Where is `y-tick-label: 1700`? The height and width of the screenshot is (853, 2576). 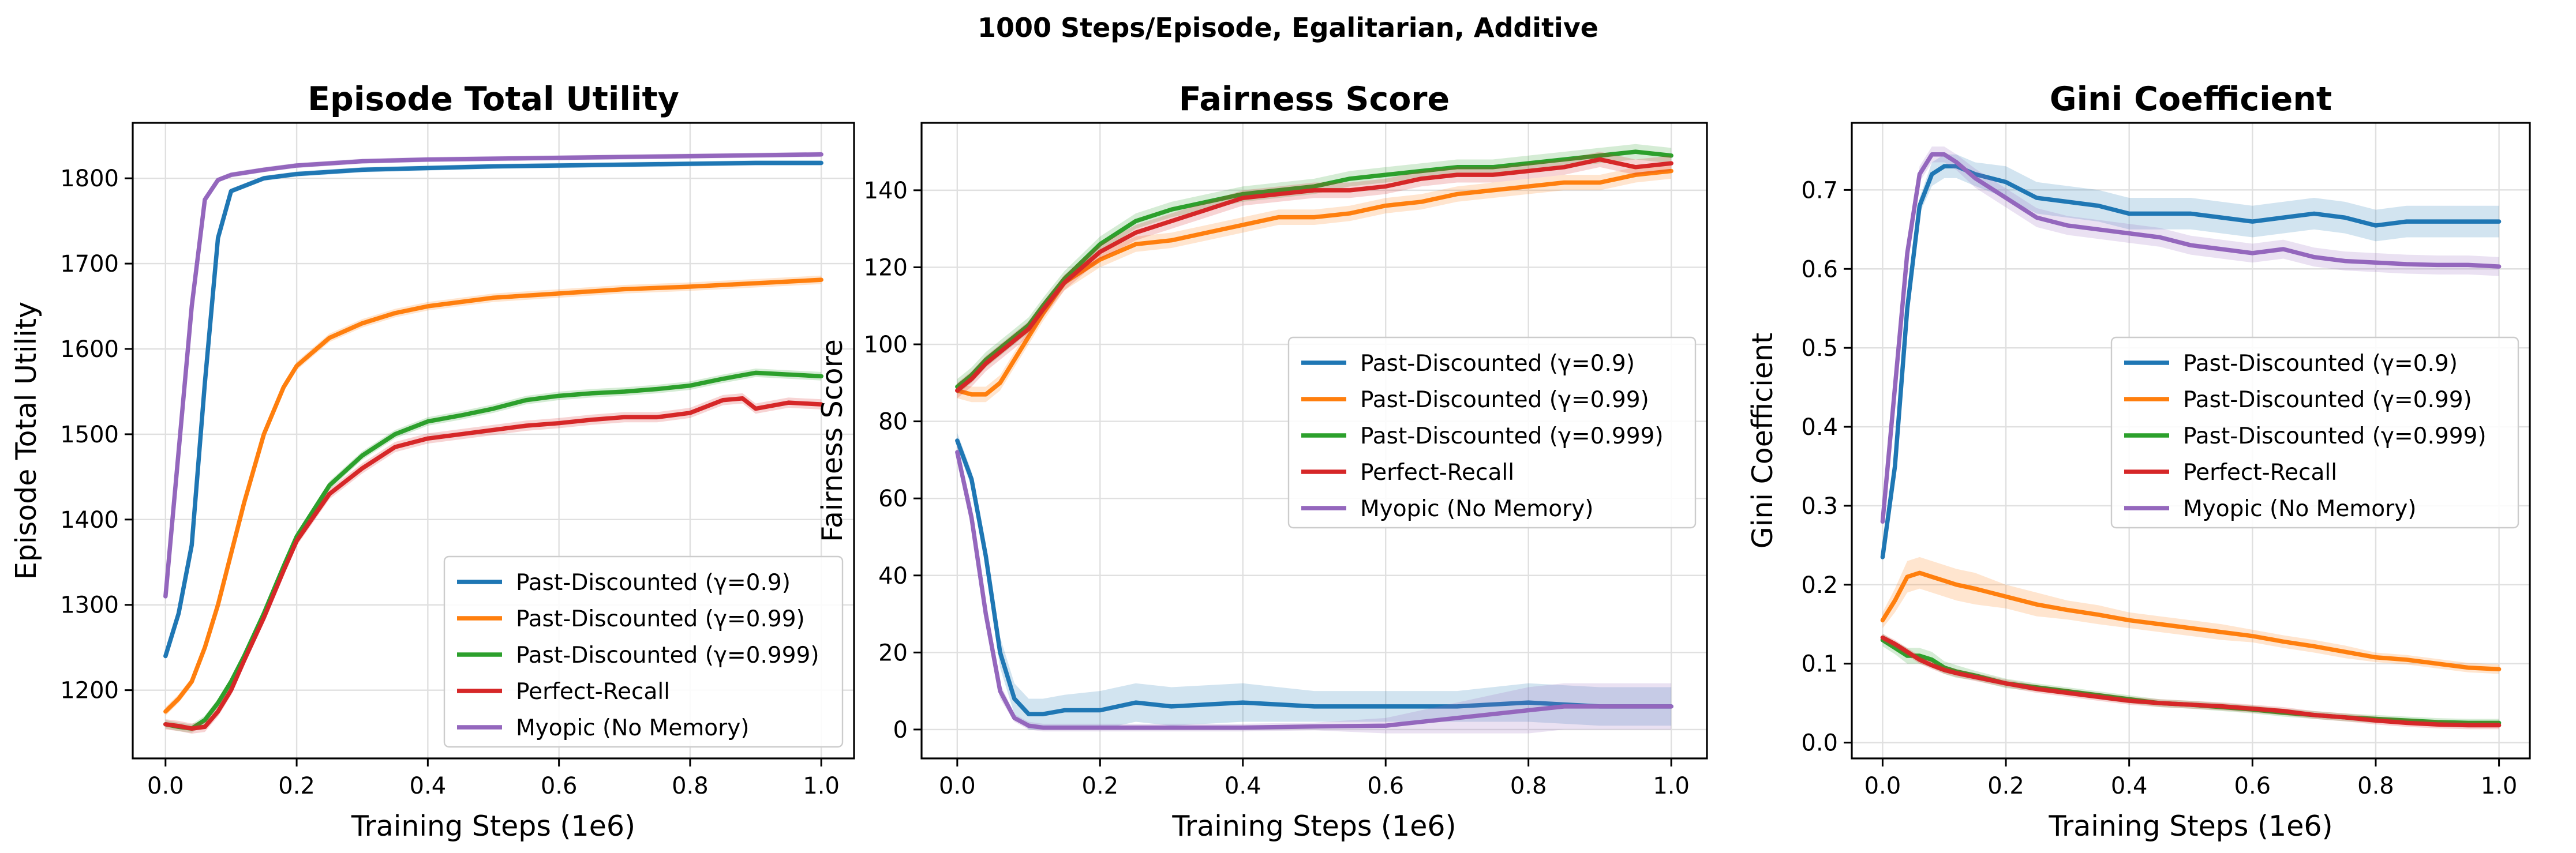 y-tick-label: 1700 is located at coordinates (89, 264).